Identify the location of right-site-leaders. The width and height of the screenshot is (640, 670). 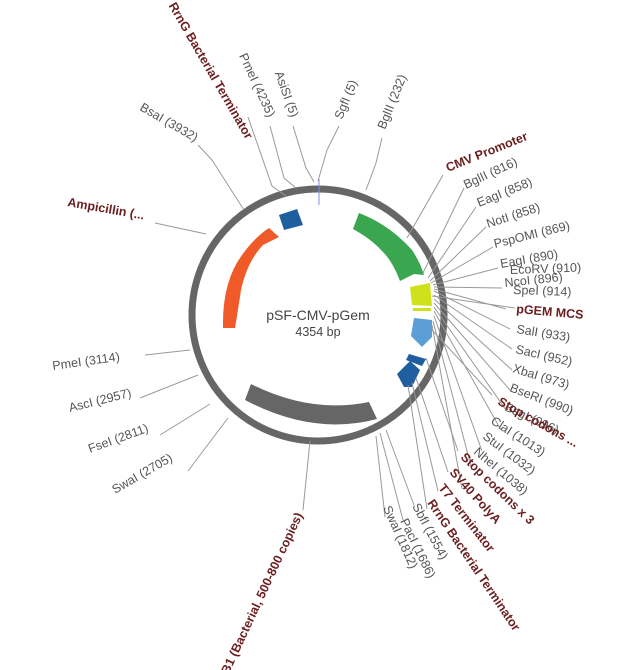
(461, 348).